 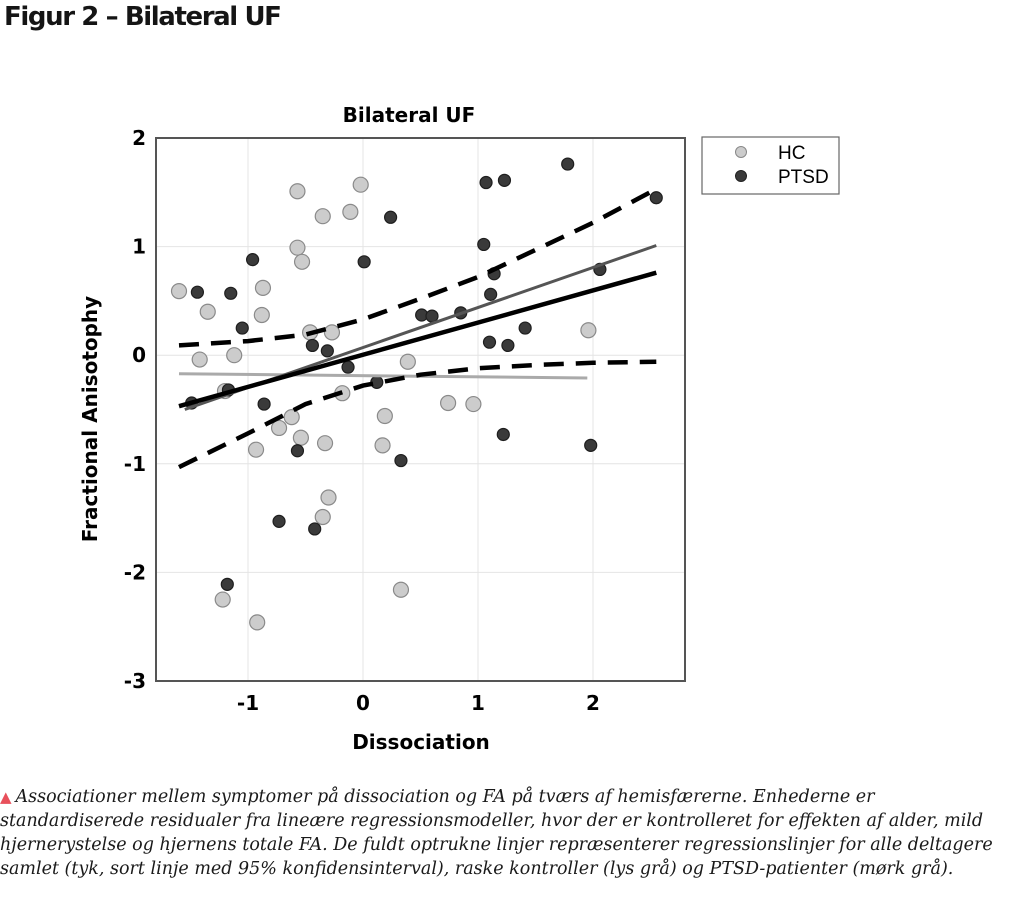 What do you see at coordinates (139, 355) in the screenshot?
I see `y-tick-label: 0` at bounding box center [139, 355].